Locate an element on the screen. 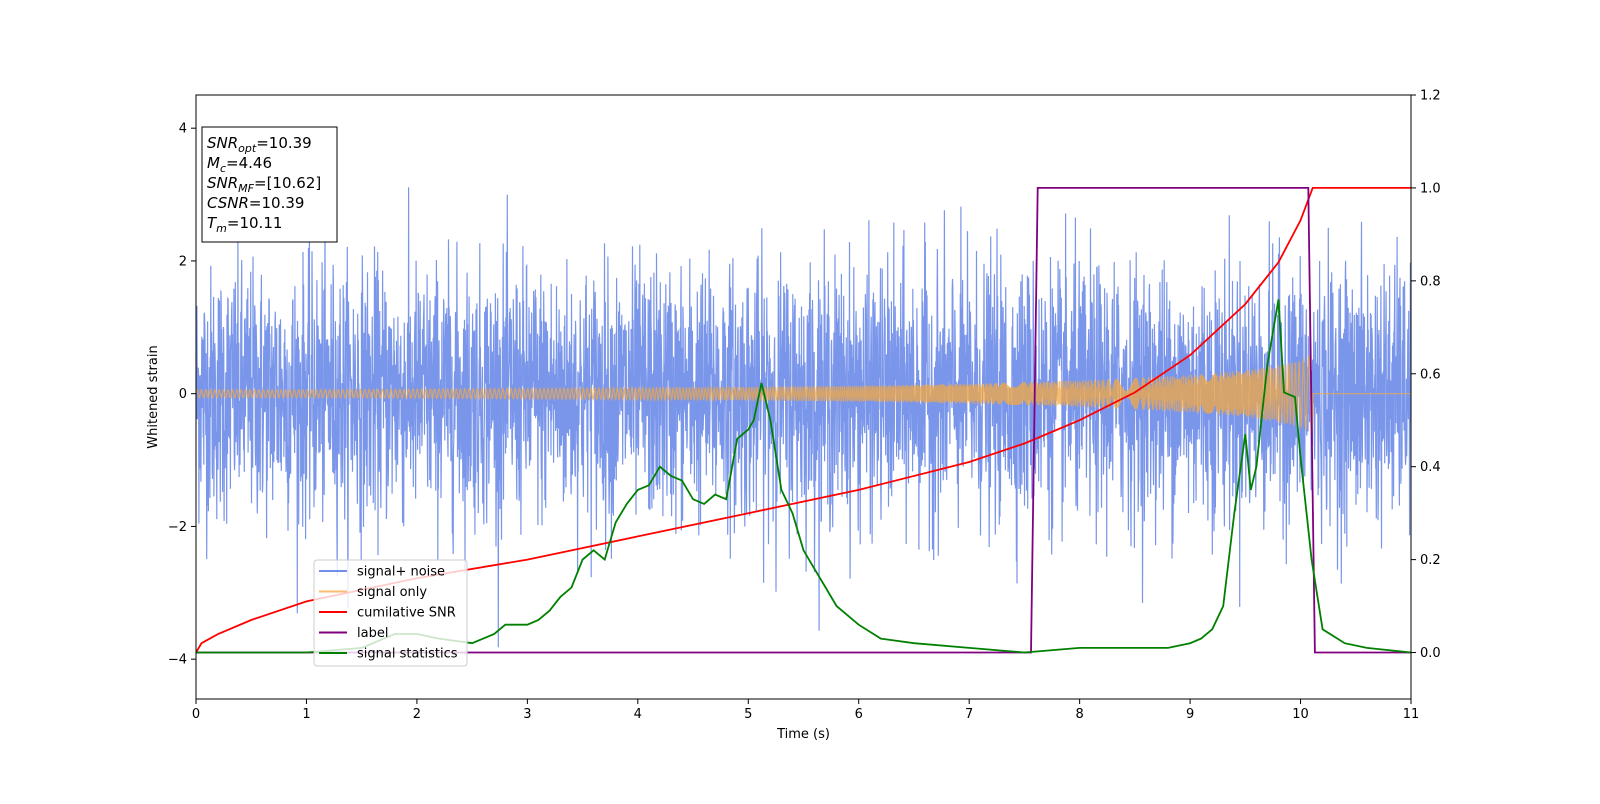 The image size is (1600, 804). x-tick-label: 1 is located at coordinates (306, 714).